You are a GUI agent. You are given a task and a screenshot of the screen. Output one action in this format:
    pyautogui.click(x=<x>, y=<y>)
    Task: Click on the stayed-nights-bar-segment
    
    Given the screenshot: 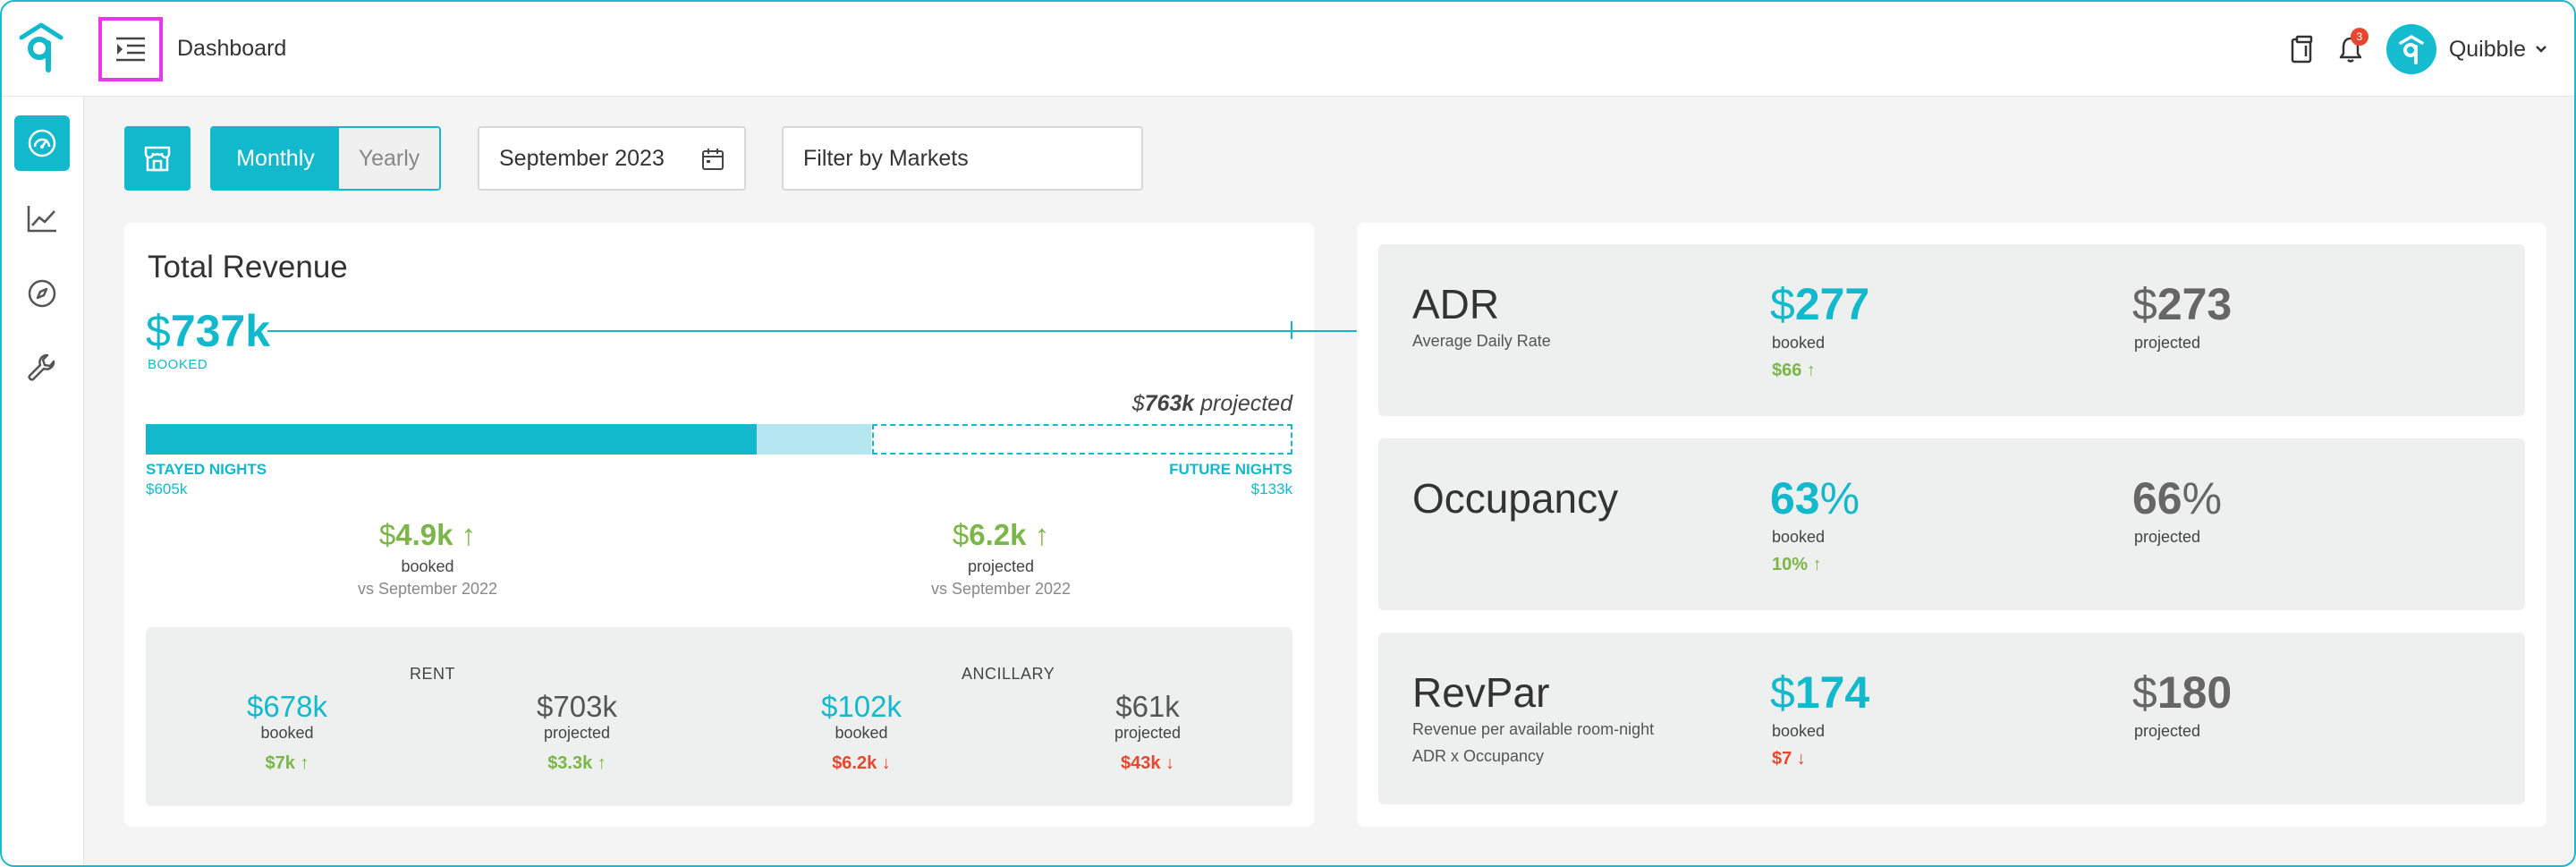 What is the action you would take?
    pyautogui.click(x=452, y=439)
    